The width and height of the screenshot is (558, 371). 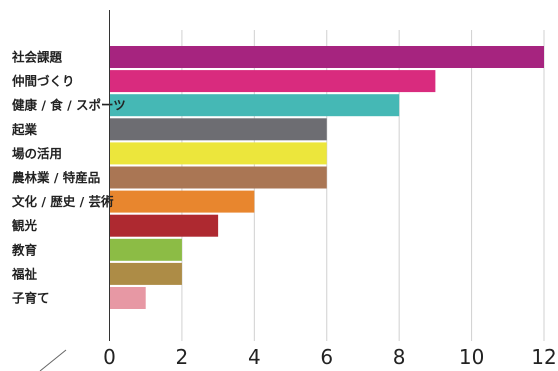 What do you see at coordinates (63, 201) in the screenshot?
I see `category-label-6: 文化 / 歴史 / 芸術` at bounding box center [63, 201].